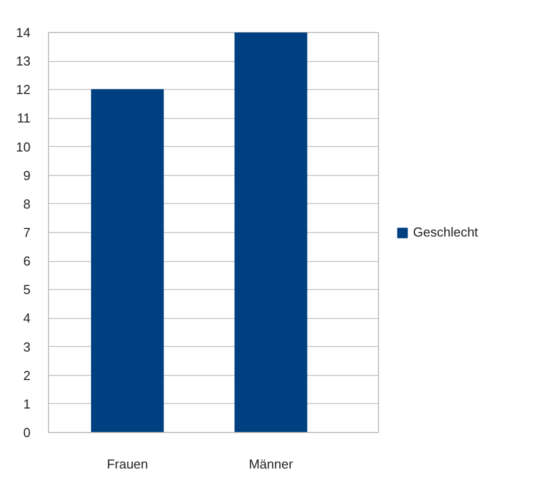  Describe the element at coordinates (23, 32) in the screenshot. I see `y-tick-label: 14` at that location.